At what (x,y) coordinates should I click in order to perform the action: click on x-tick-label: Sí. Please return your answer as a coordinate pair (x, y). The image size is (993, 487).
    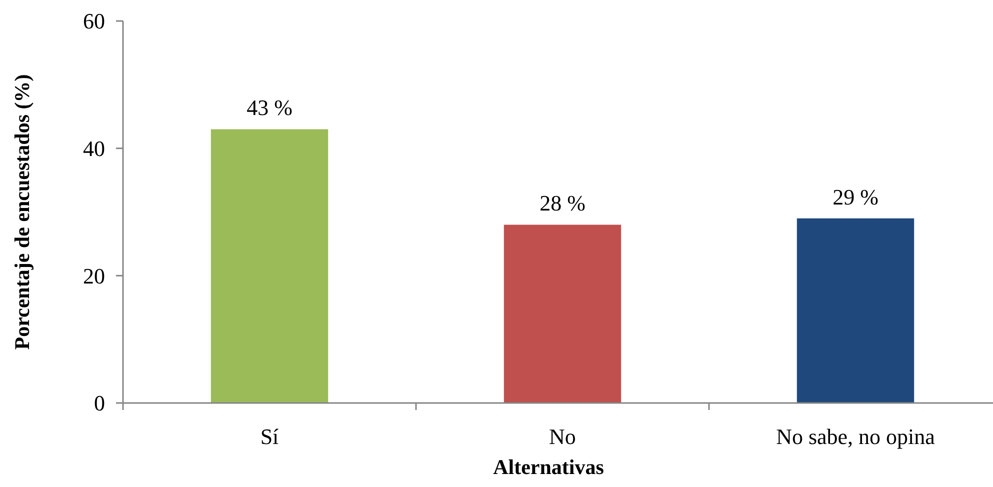
    Looking at the image, I should click on (269, 436).